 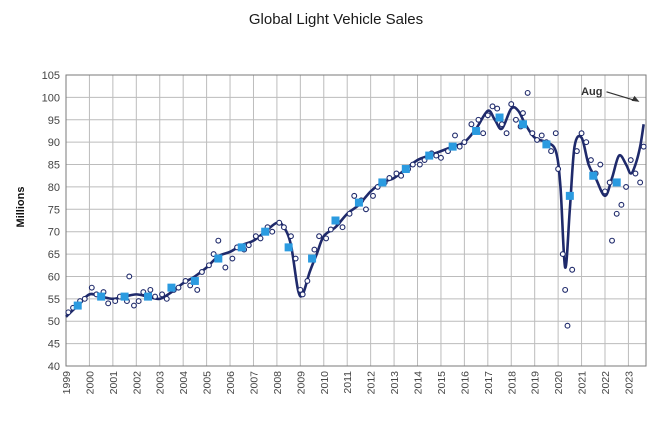 What do you see at coordinates (54, 143) in the screenshot?
I see `y-tick-label: 90` at bounding box center [54, 143].